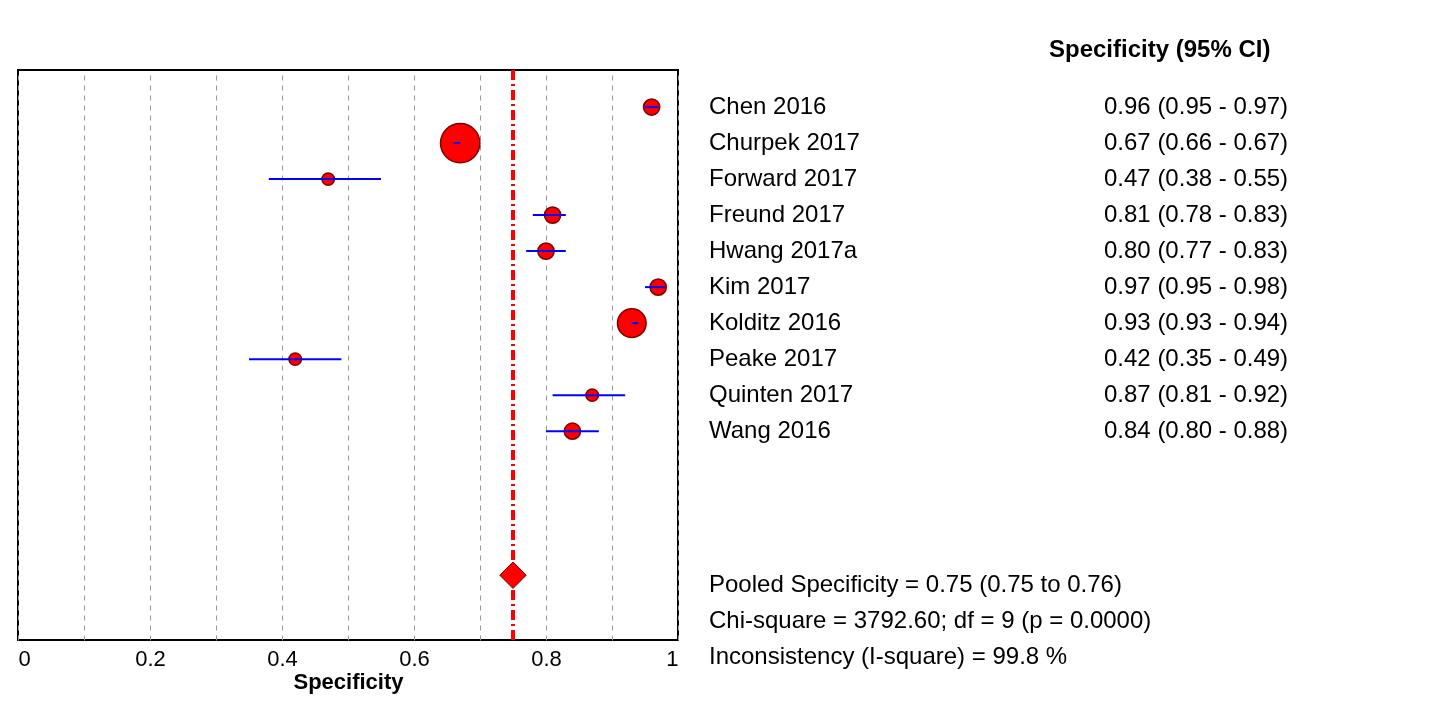 This screenshot has height=710, width=1430. What do you see at coordinates (414, 658) in the screenshot?
I see `x-tick-label: 0.6` at bounding box center [414, 658].